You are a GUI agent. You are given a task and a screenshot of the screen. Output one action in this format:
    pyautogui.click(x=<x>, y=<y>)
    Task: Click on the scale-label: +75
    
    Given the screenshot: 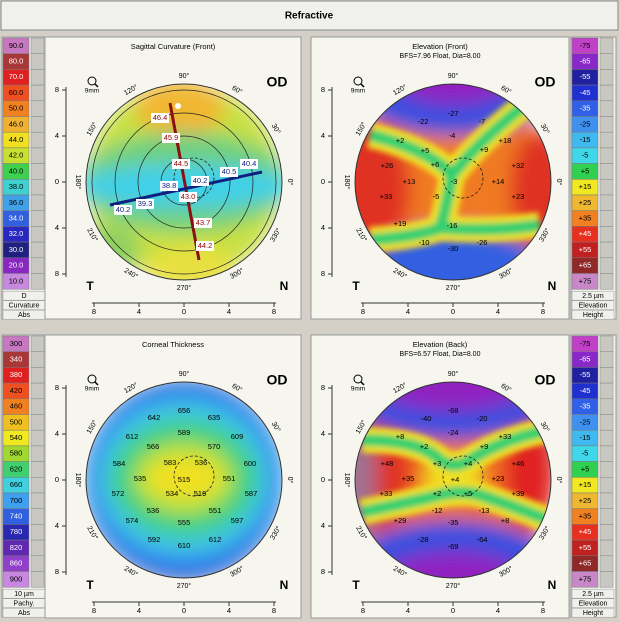 What is the action you would take?
    pyautogui.click(x=585, y=280)
    